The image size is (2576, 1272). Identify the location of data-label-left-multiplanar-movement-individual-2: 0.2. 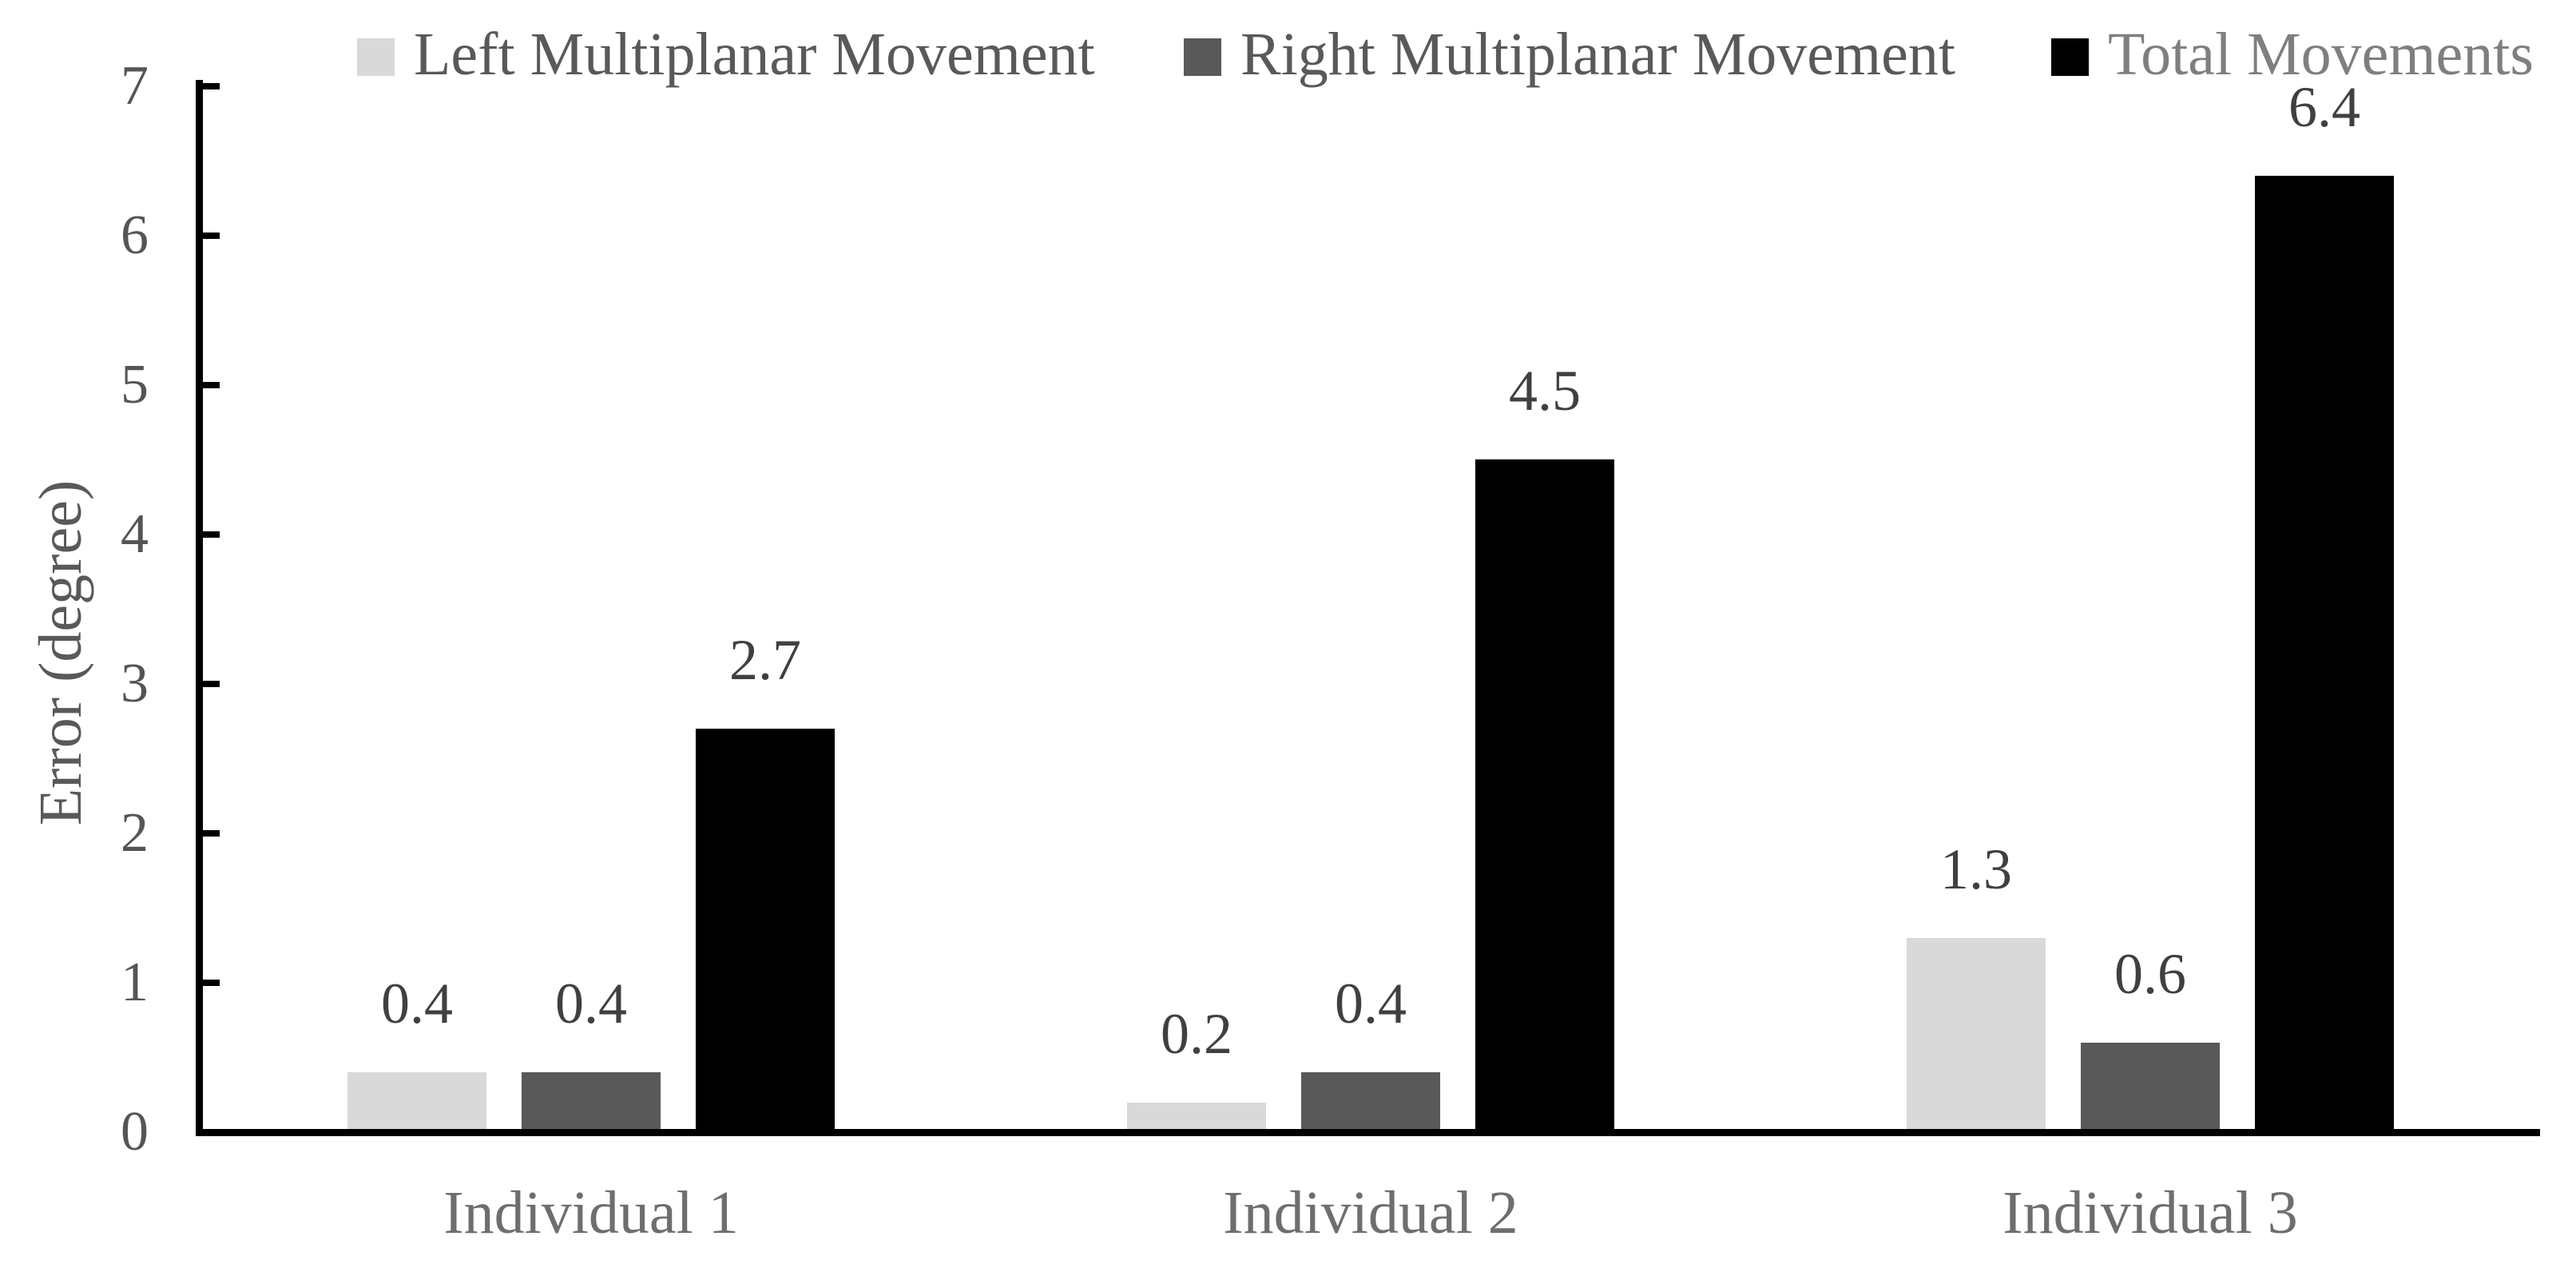
(1196, 1034).